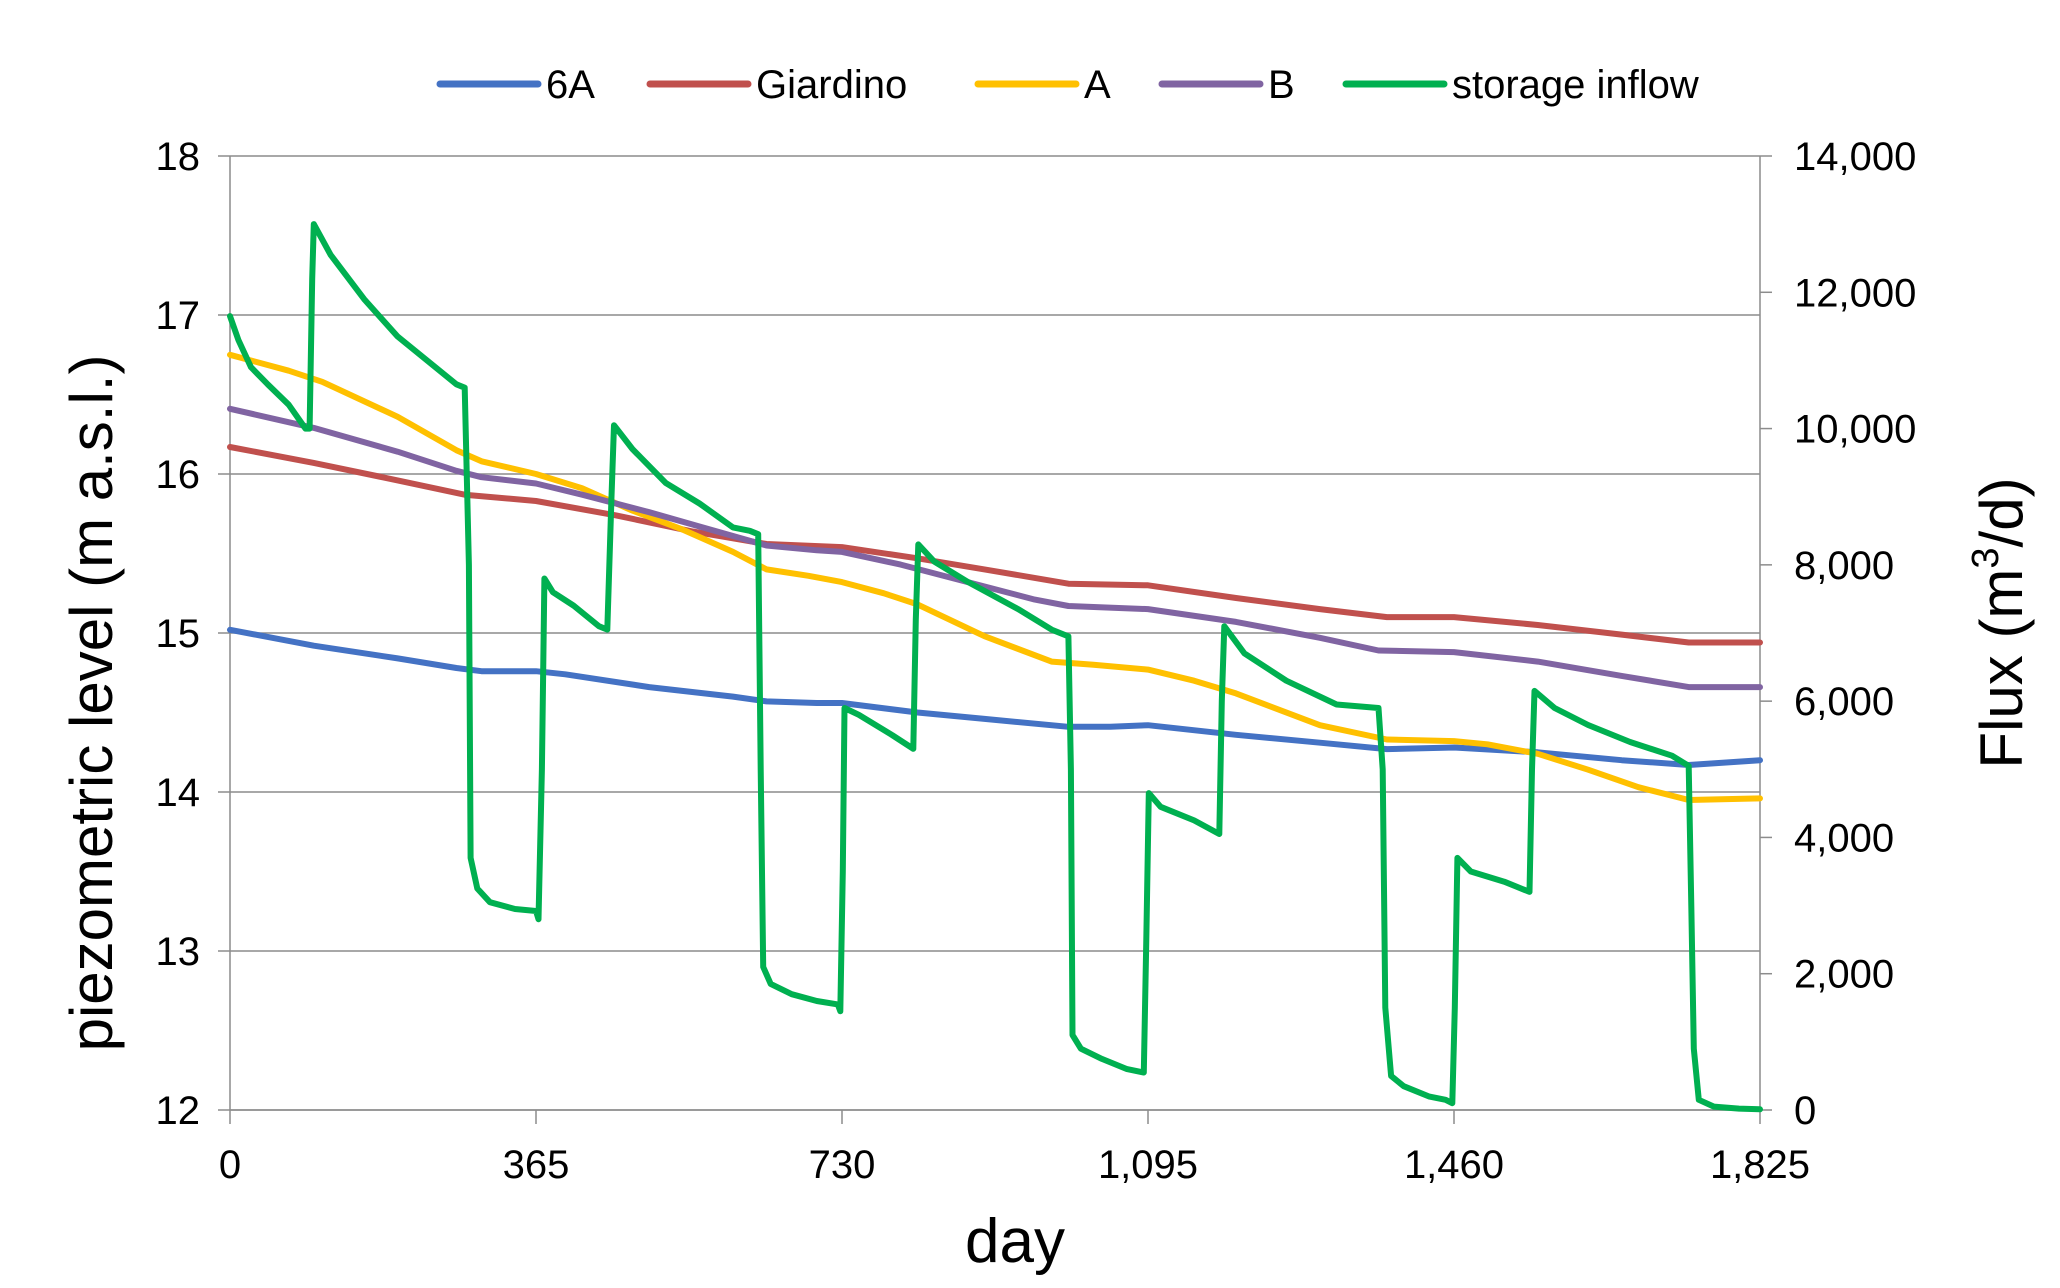  I want to click on x-tick-label: 0, so click(230, 1165).